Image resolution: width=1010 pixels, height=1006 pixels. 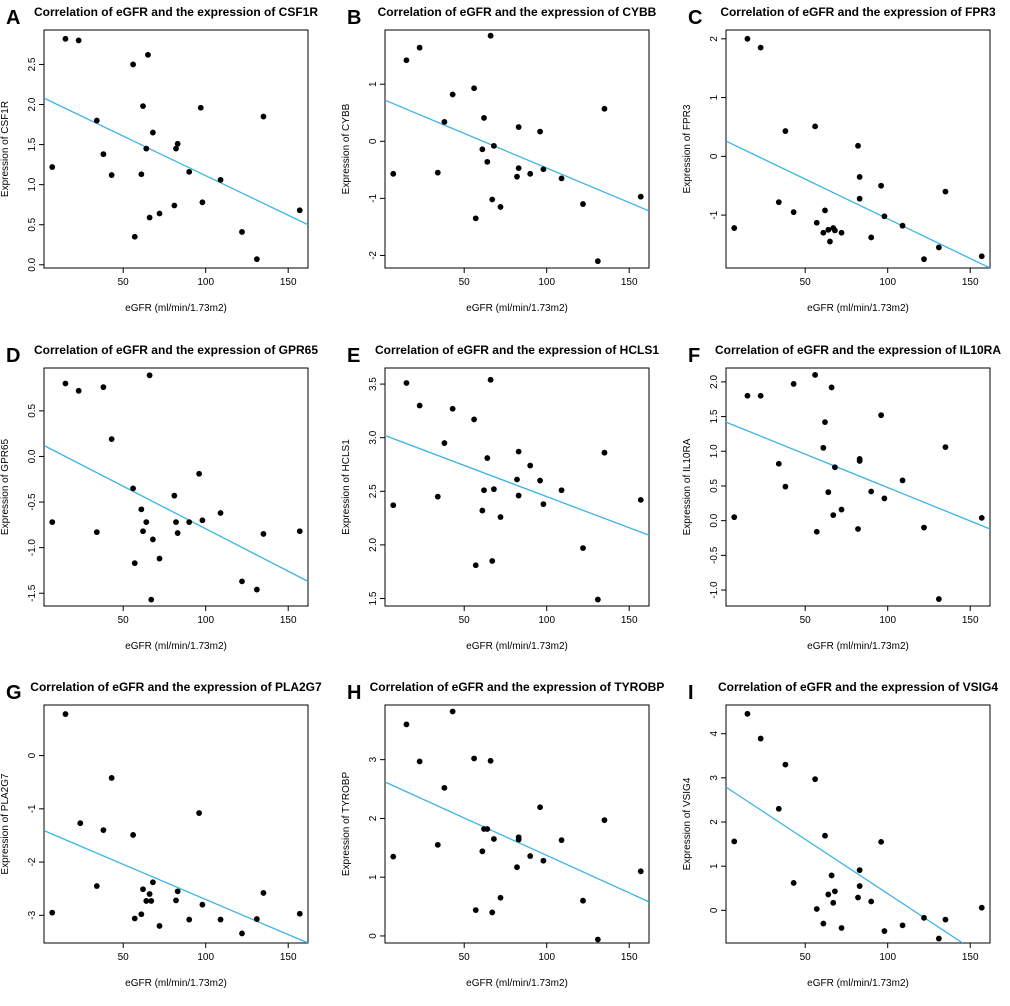 What do you see at coordinates (32, 104) in the screenshot?
I see `y-tick-label: 2.0` at bounding box center [32, 104].